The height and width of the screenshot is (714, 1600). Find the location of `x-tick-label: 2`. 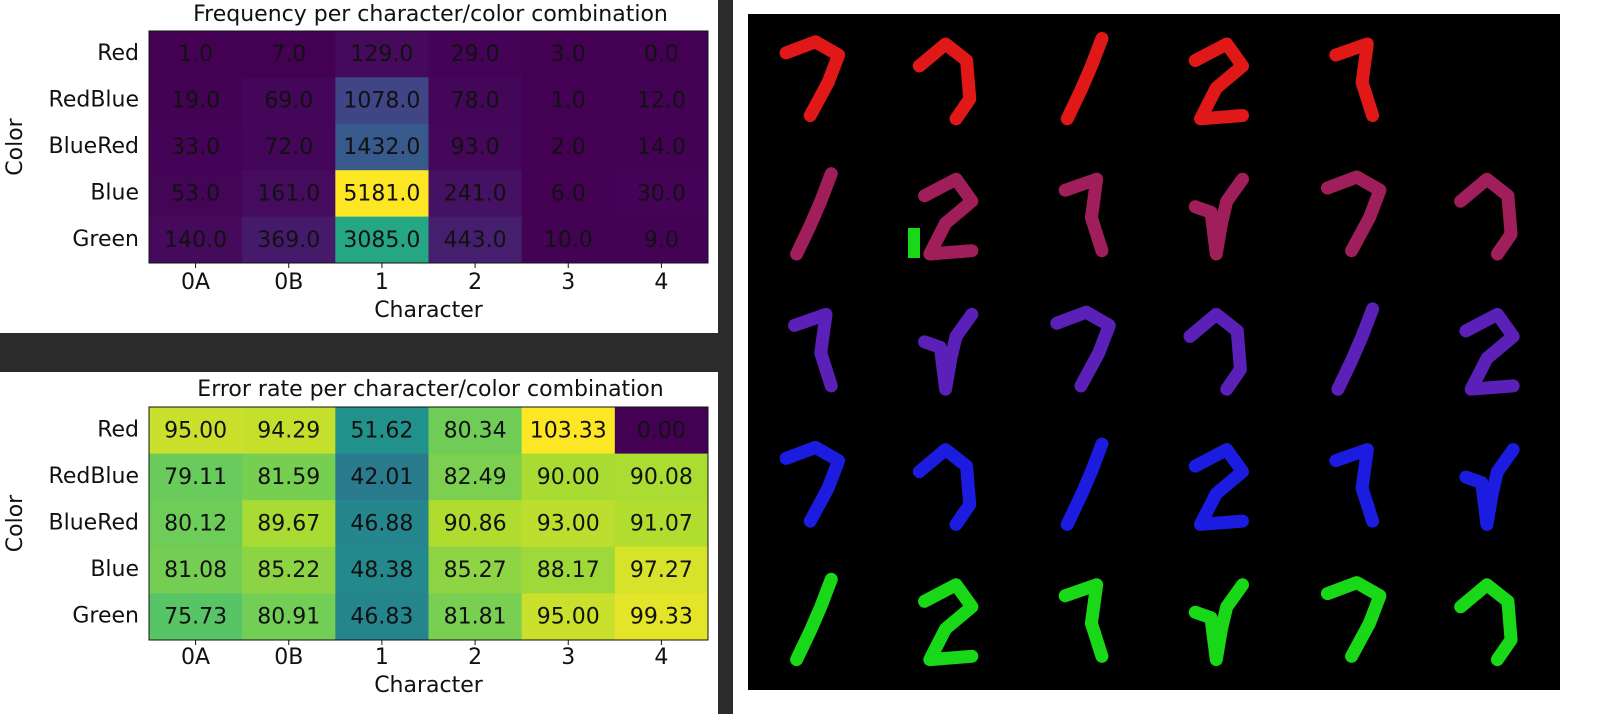

x-tick-label: 2 is located at coordinates (475, 282).